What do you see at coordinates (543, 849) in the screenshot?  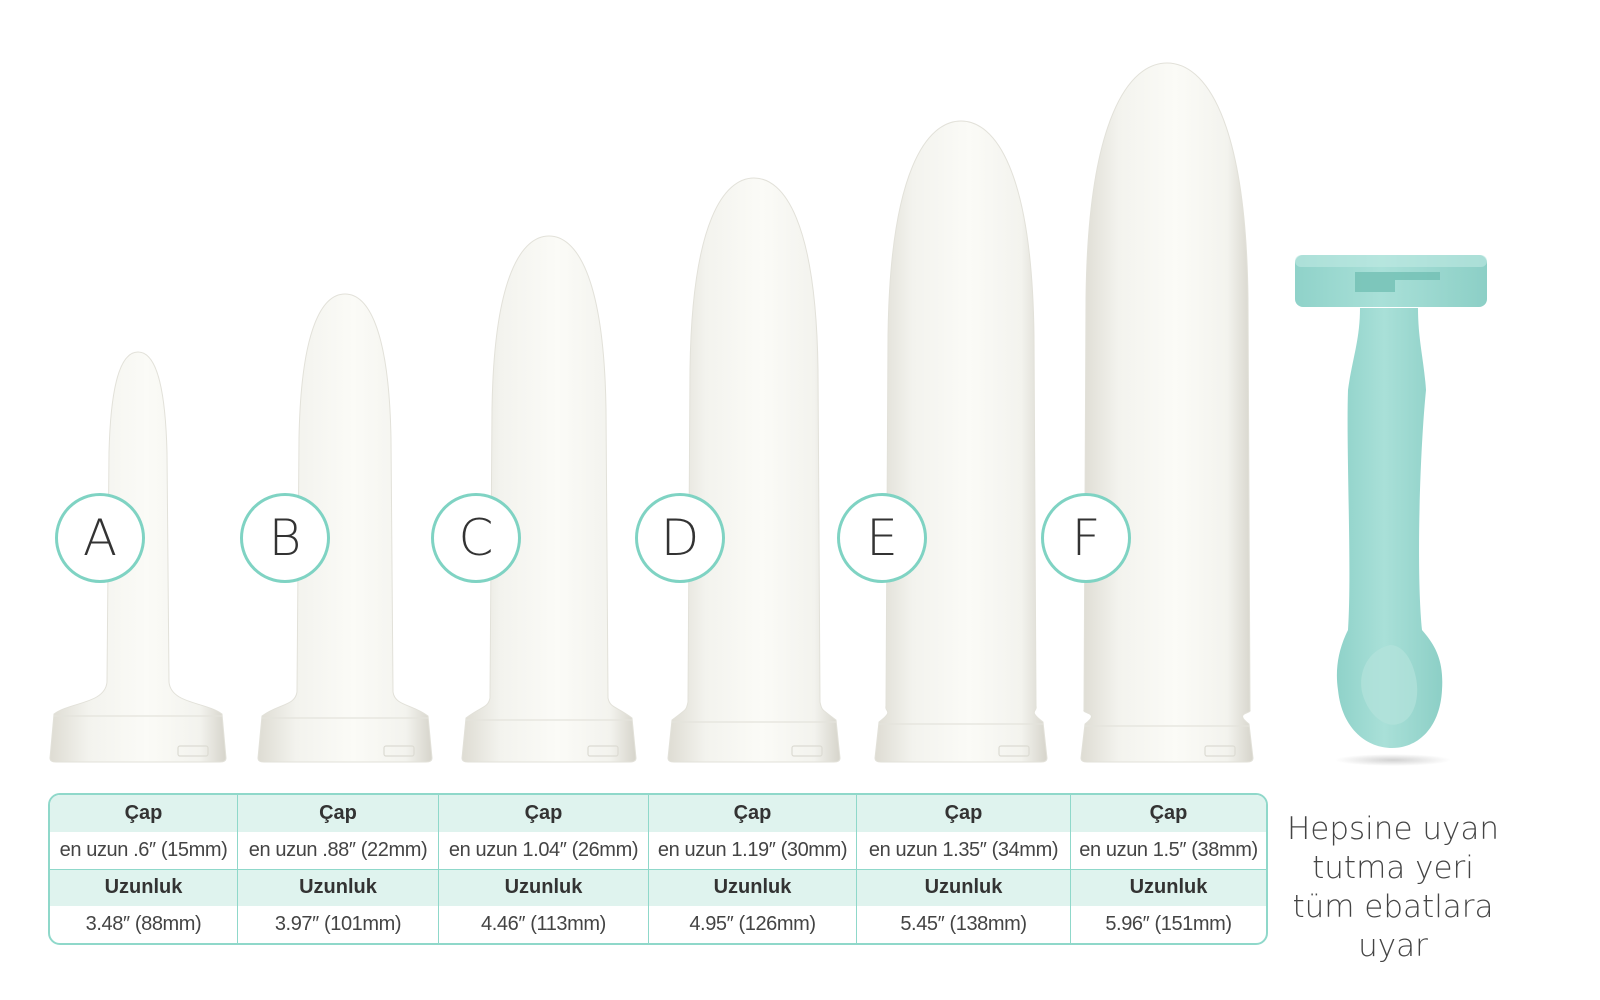 I see `diameter-value: en uzun 1.04″ (26mm)` at bounding box center [543, 849].